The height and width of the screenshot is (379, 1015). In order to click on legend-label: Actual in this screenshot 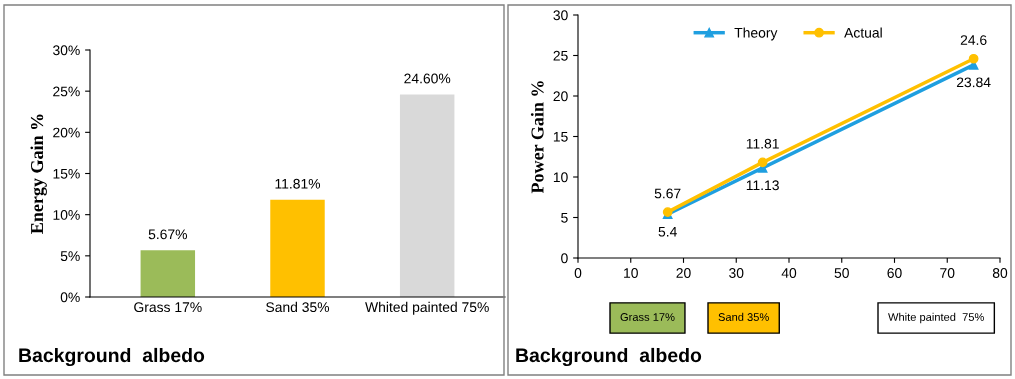, I will do `click(863, 32)`.